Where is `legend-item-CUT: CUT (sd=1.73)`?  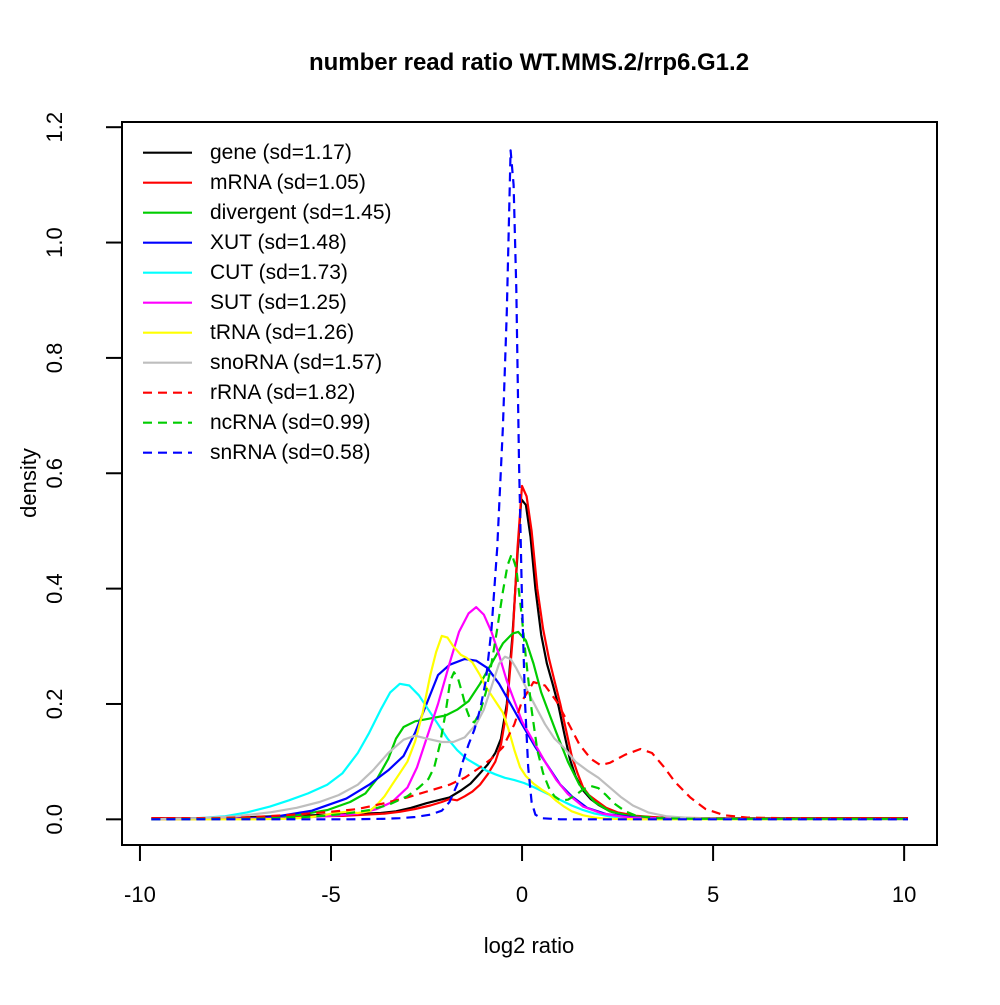
legend-item-CUT: CUT (sd=1.73) is located at coordinates (245, 272).